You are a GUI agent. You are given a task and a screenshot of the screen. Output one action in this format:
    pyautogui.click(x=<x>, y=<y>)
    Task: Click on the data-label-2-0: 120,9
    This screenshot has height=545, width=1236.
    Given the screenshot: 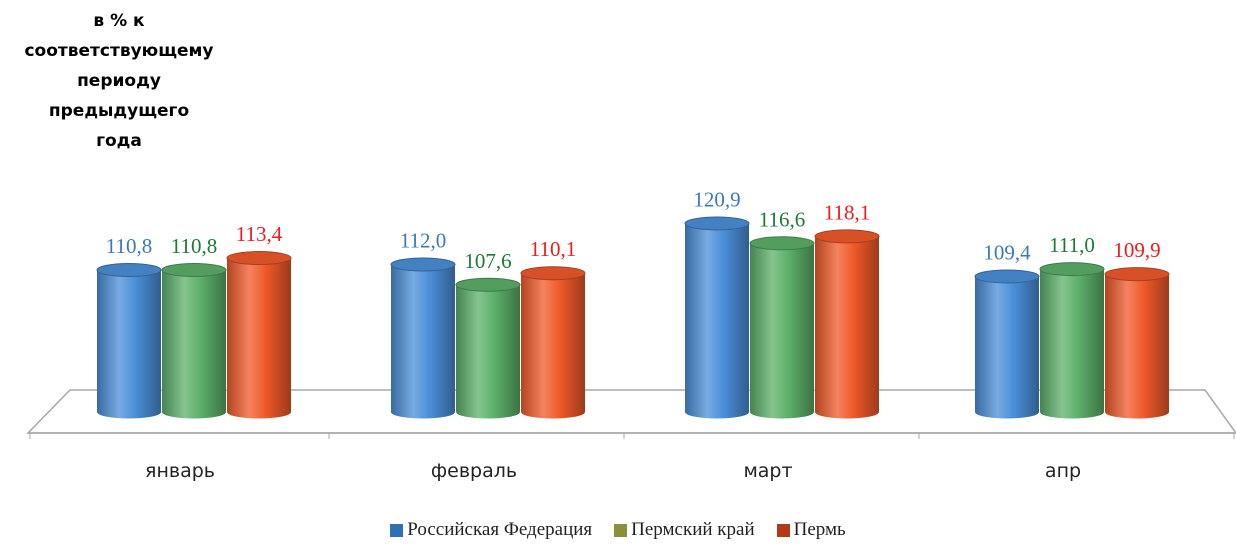 What is the action you would take?
    pyautogui.click(x=716, y=199)
    